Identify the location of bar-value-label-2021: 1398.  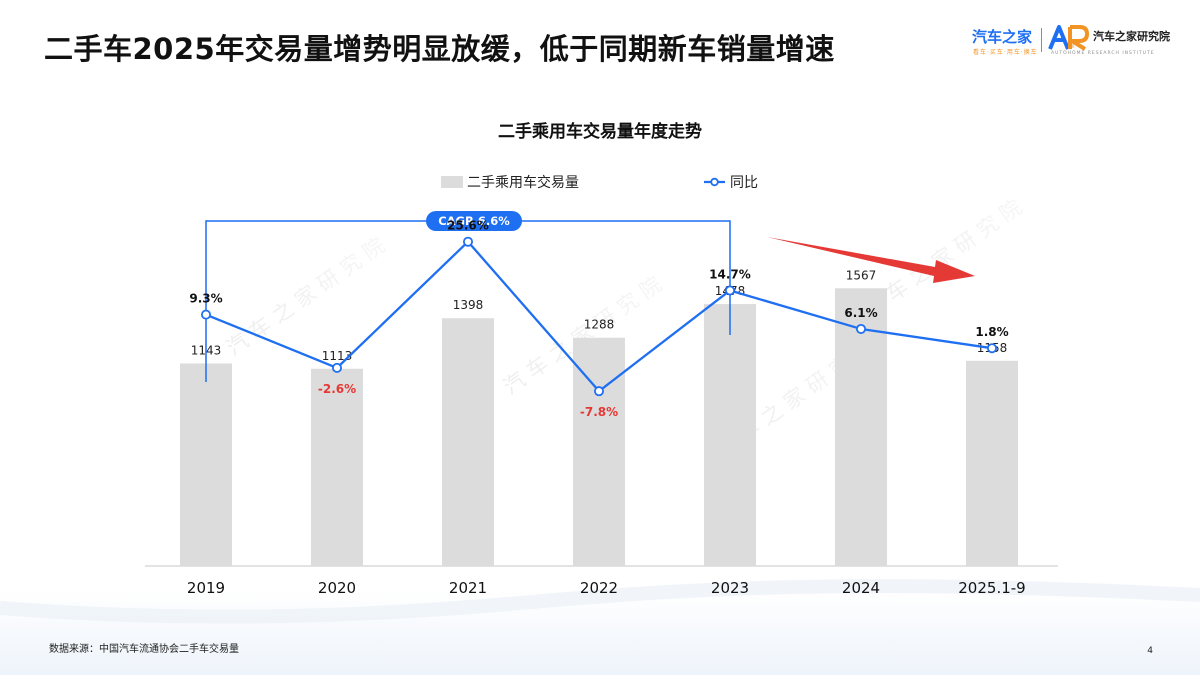
(468, 305).